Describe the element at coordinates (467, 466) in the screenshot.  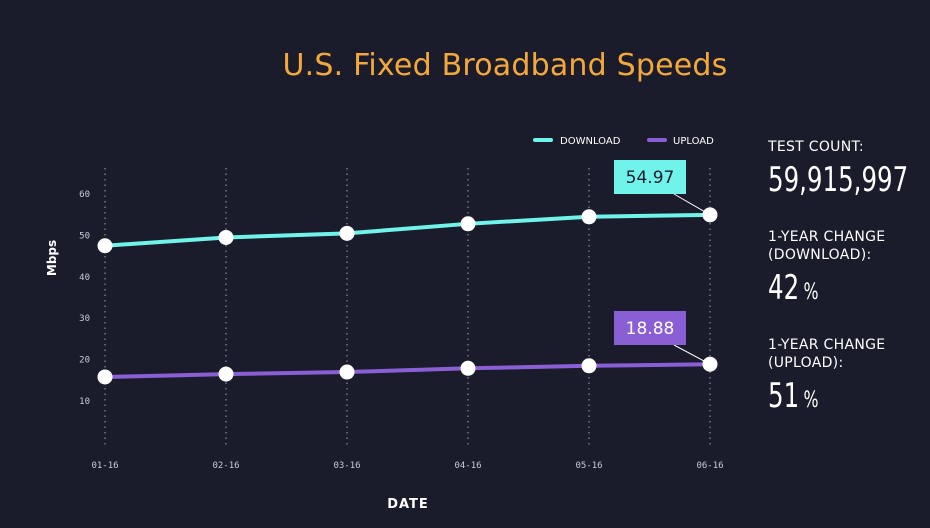
I see `x-tick-label: 04-16` at that location.